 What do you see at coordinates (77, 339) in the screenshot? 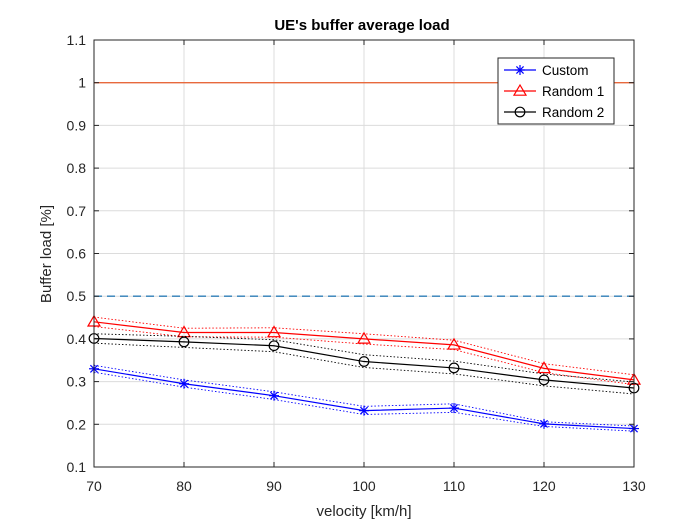
I see `y-tick-label: 0.4` at bounding box center [77, 339].